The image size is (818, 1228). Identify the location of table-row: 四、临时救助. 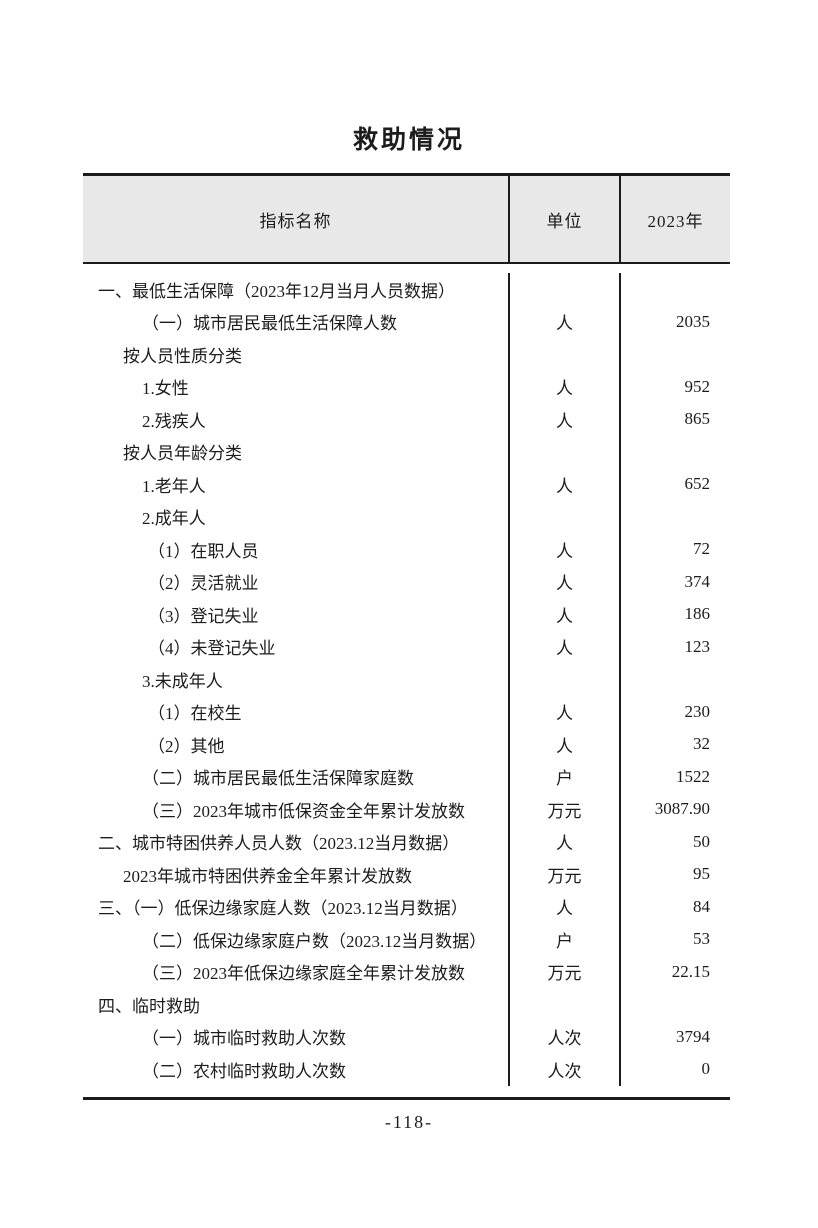
(406, 1004).